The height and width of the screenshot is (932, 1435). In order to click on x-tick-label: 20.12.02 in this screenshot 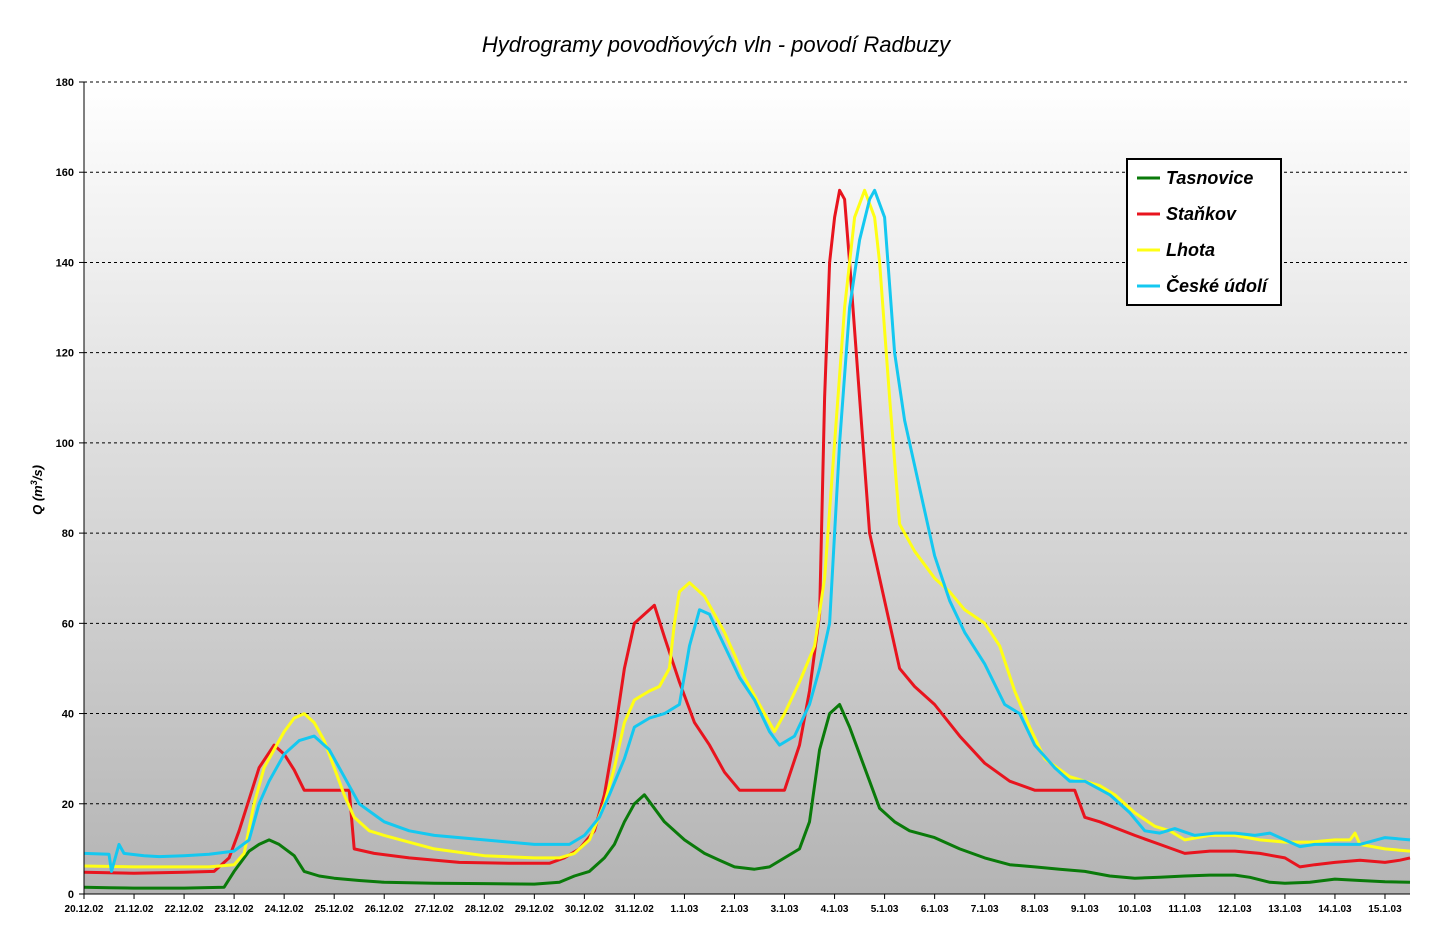, I will do `click(84, 909)`.